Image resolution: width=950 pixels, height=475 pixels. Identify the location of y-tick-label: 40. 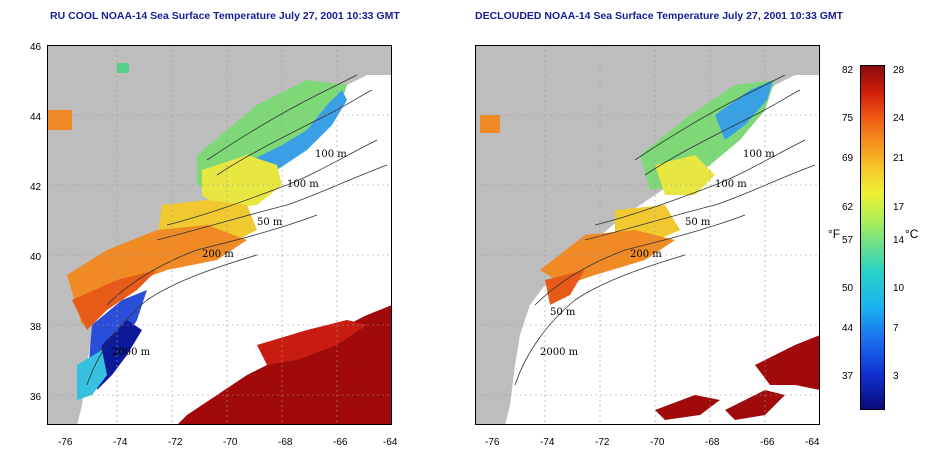
(36, 257).